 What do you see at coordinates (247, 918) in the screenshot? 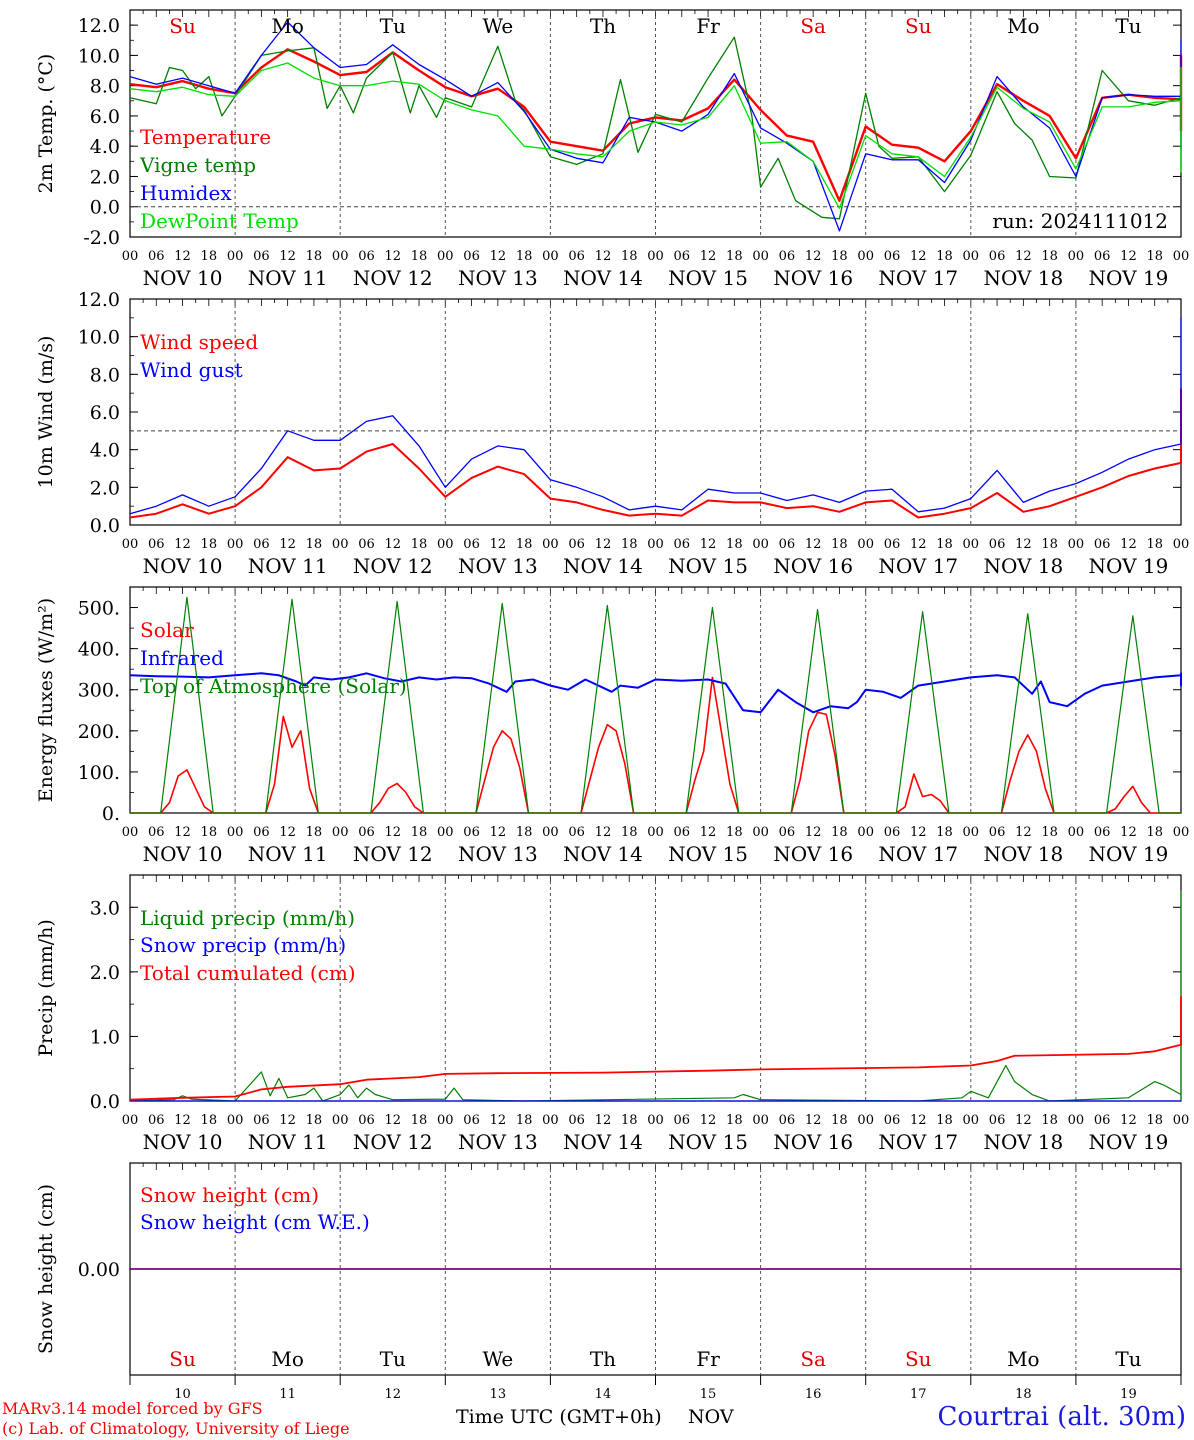
I see `legend-entry: Liquid precip (mm/h)` at bounding box center [247, 918].